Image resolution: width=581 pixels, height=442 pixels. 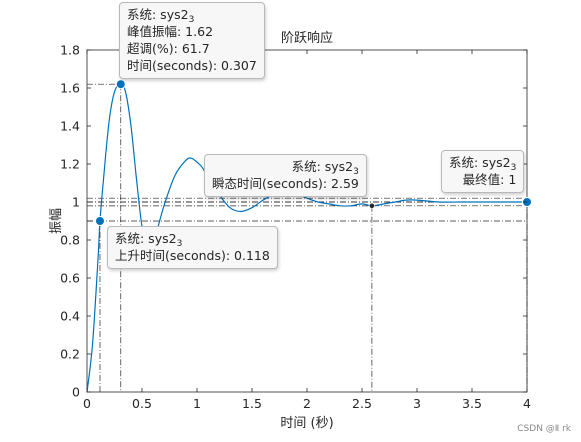 What do you see at coordinates (70, 126) in the screenshot?
I see `y-tick-label: 1.4` at bounding box center [70, 126].